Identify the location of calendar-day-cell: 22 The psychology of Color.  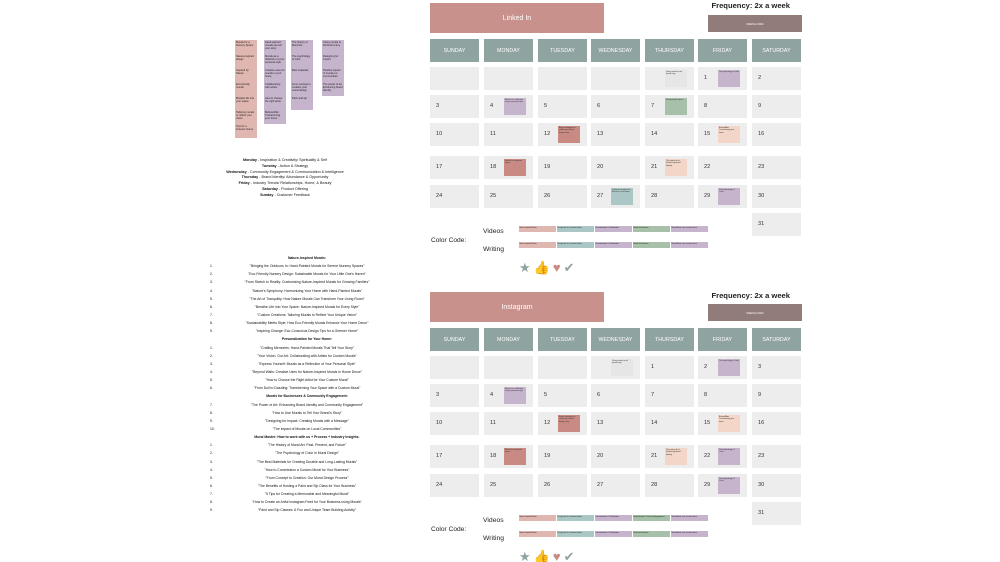
(722, 456).